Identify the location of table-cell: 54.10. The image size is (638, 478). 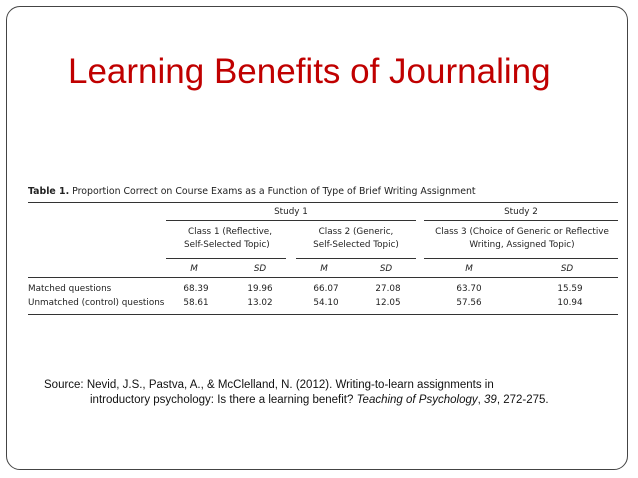
(326, 303).